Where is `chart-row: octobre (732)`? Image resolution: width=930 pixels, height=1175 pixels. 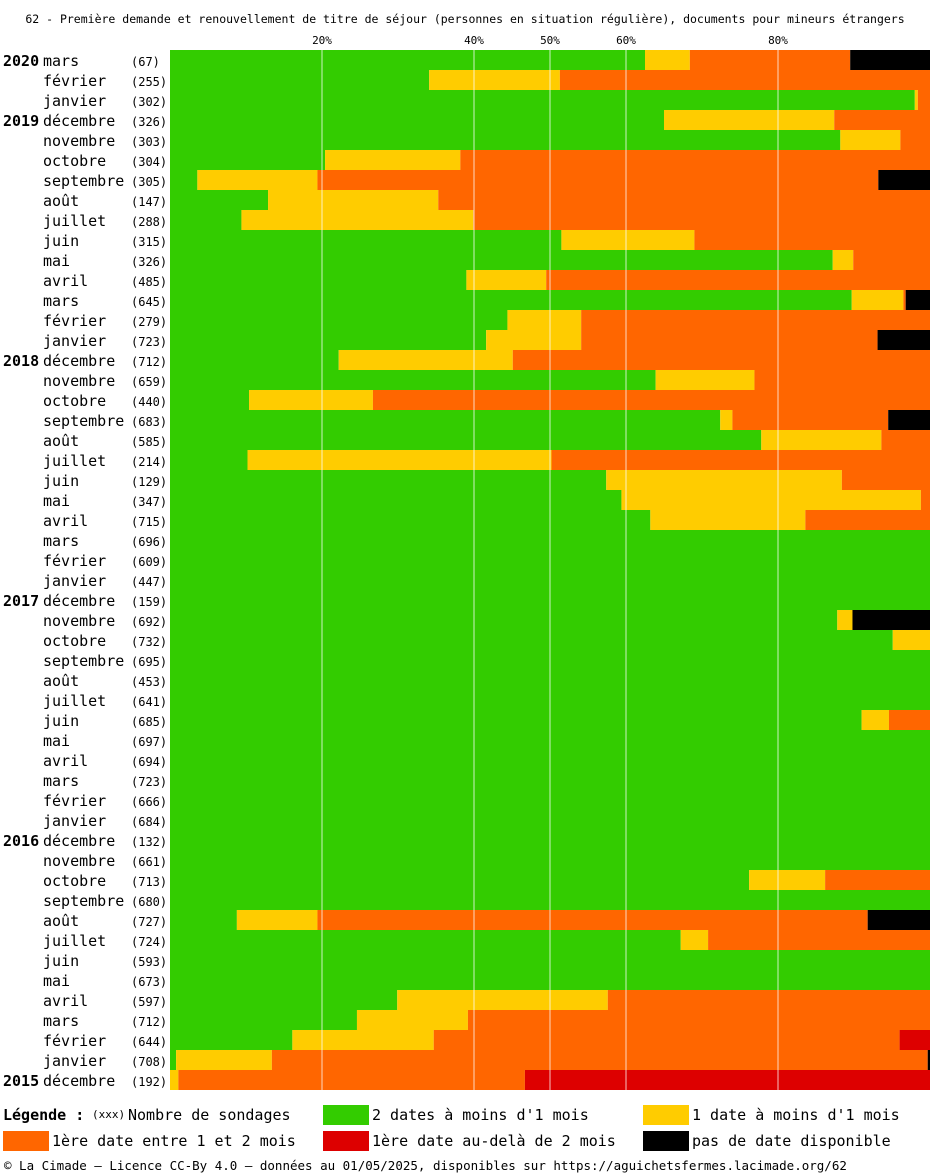 chart-row: octobre (732) is located at coordinates (486, 640).